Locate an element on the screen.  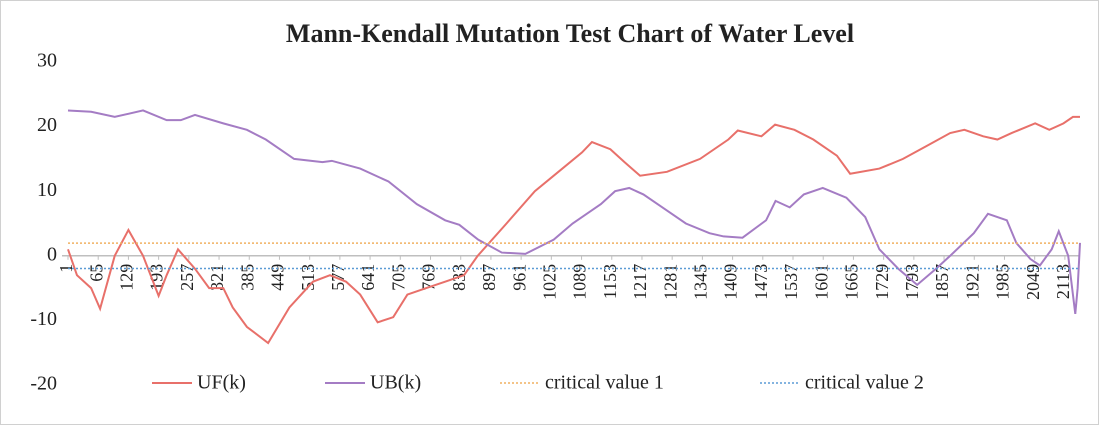
x-tick-label: 1 is located at coordinates (66, 268).